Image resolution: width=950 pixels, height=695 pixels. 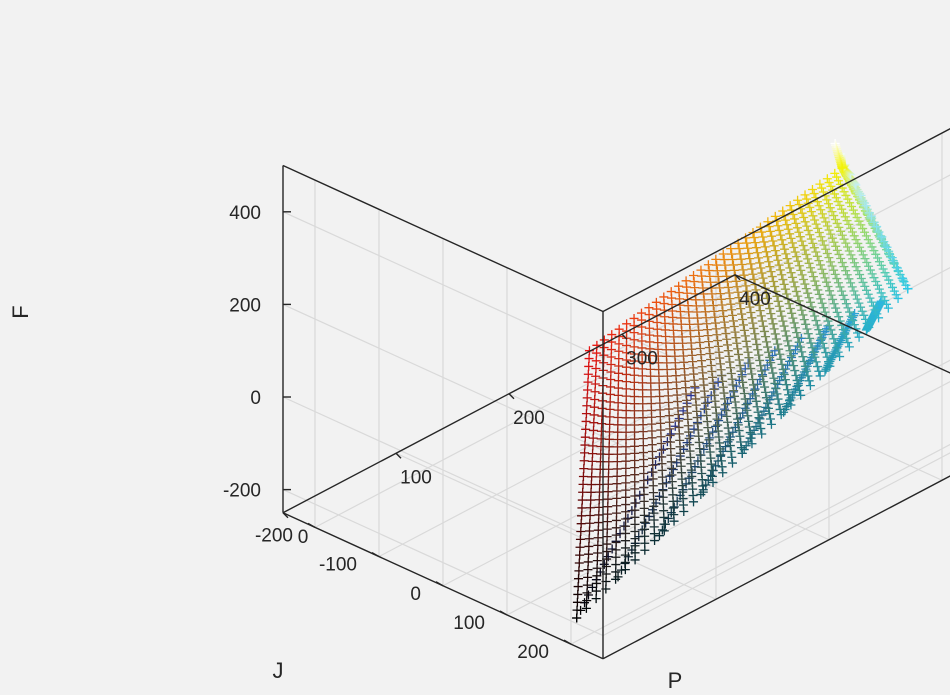 I want to click on gridline, so click(x=776, y=359).